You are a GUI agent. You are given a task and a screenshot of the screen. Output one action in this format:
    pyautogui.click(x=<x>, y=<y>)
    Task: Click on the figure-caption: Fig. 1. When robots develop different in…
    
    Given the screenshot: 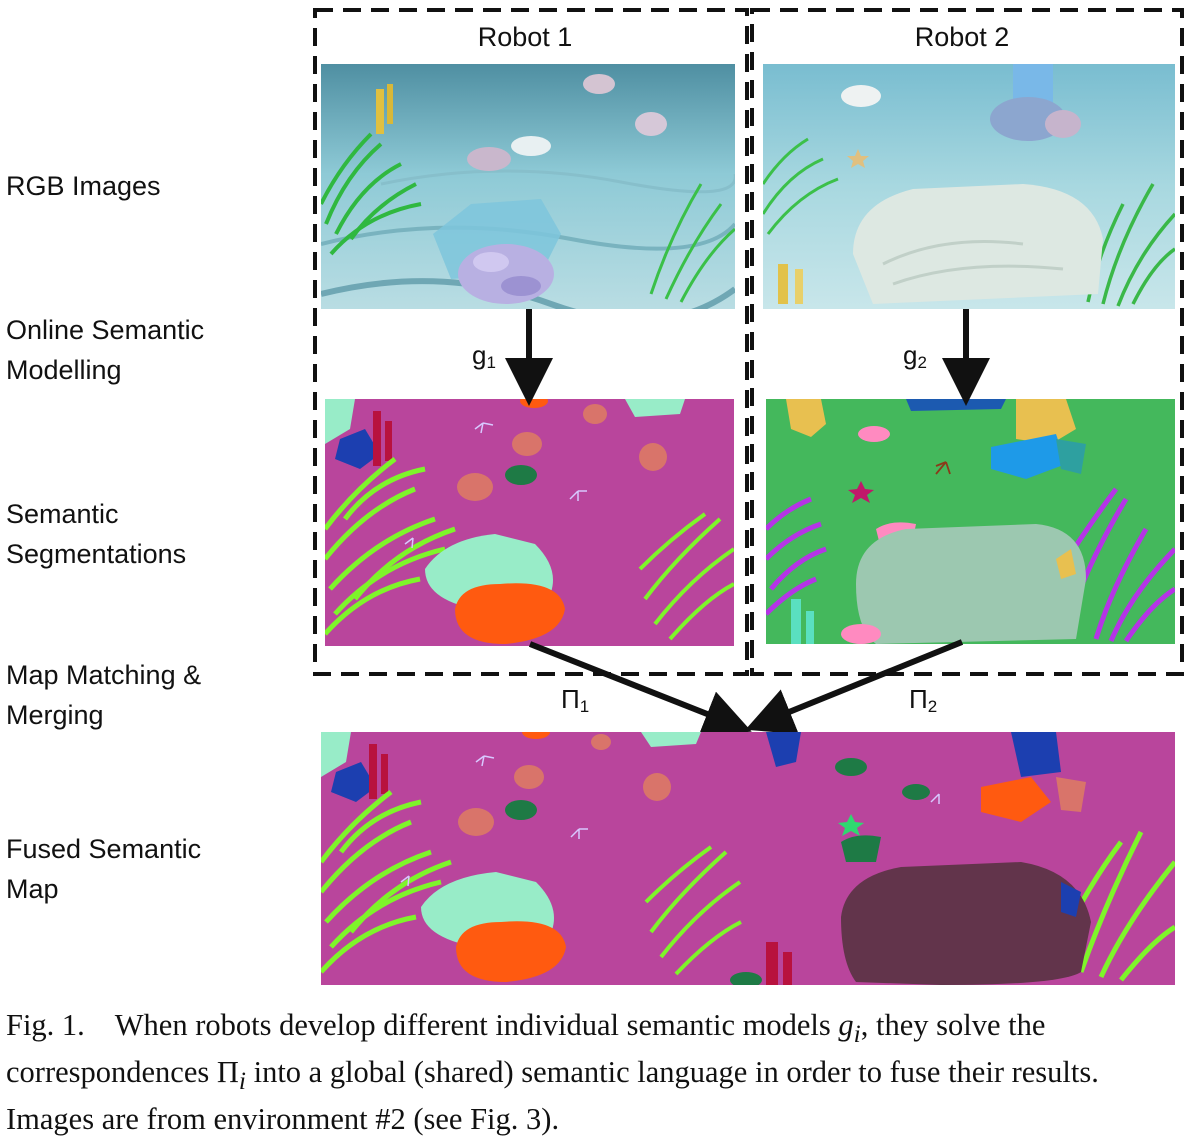 What is the action you would take?
    pyautogui.click(x=552, y=1072)
    